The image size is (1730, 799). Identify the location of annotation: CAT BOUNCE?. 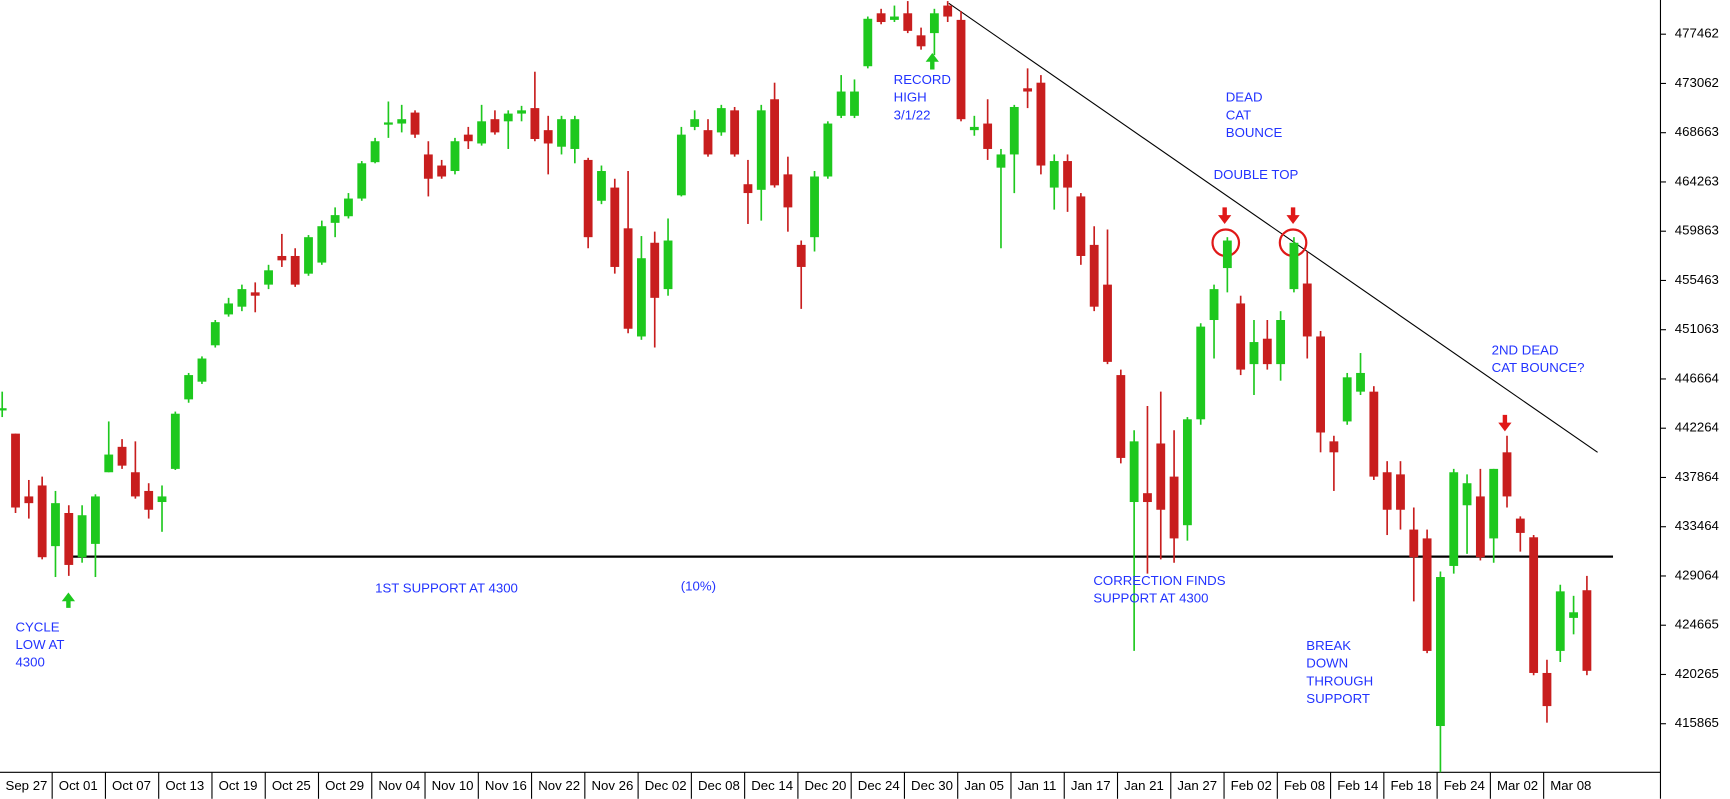
(1538, 367).